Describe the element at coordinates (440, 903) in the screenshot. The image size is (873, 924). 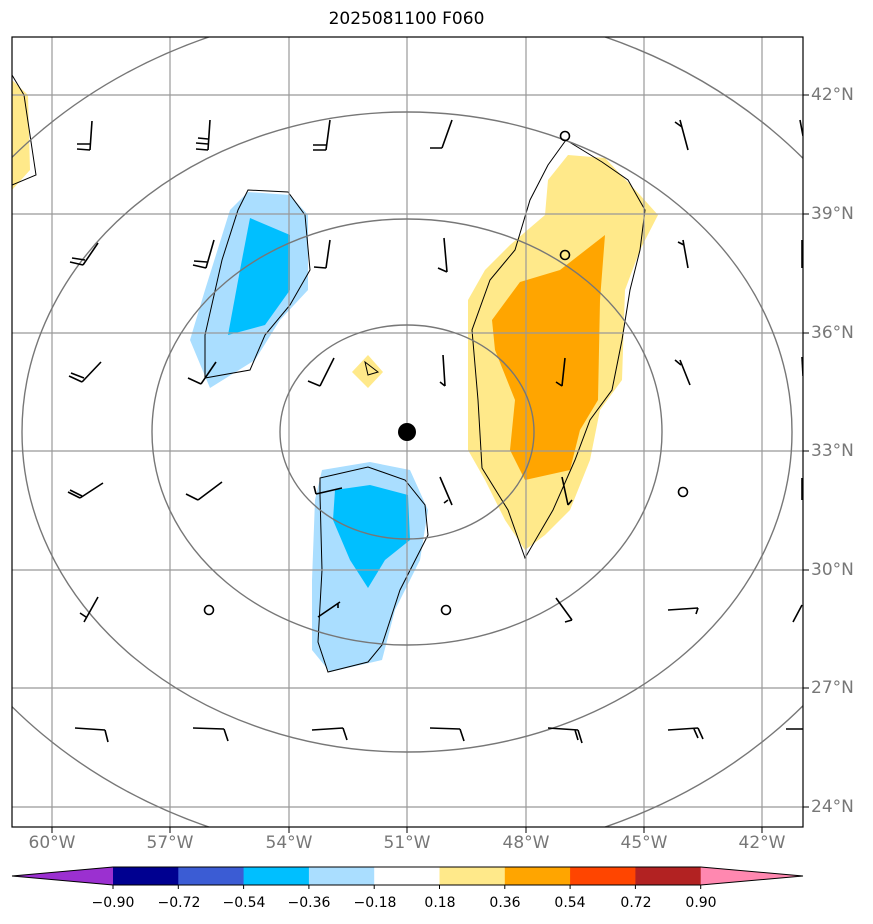
I see `colorbar-label: 0.18` at that location.